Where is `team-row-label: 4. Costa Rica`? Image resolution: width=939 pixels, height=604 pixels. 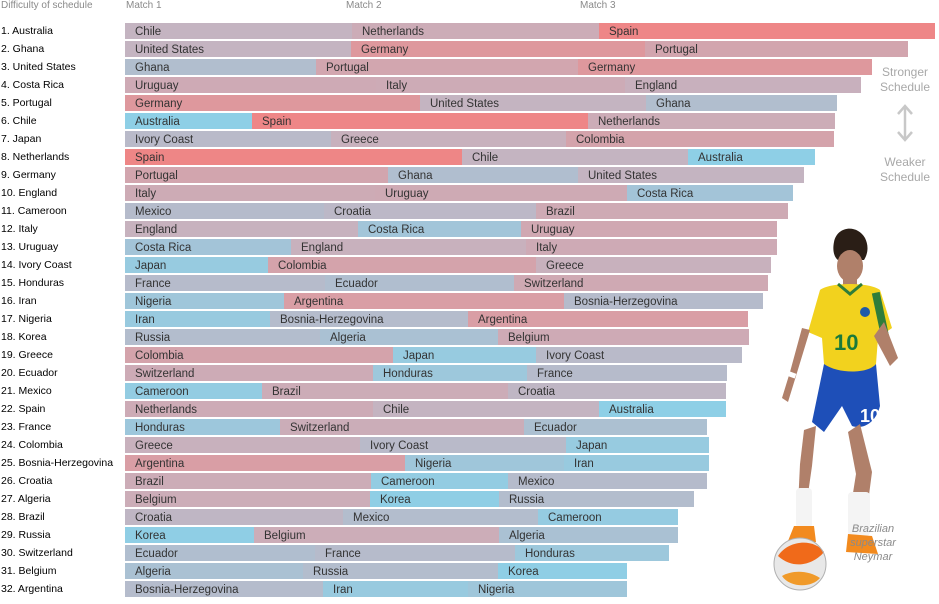 team-row-label: 4. Costa Rica is located at coordinates (32, 85).